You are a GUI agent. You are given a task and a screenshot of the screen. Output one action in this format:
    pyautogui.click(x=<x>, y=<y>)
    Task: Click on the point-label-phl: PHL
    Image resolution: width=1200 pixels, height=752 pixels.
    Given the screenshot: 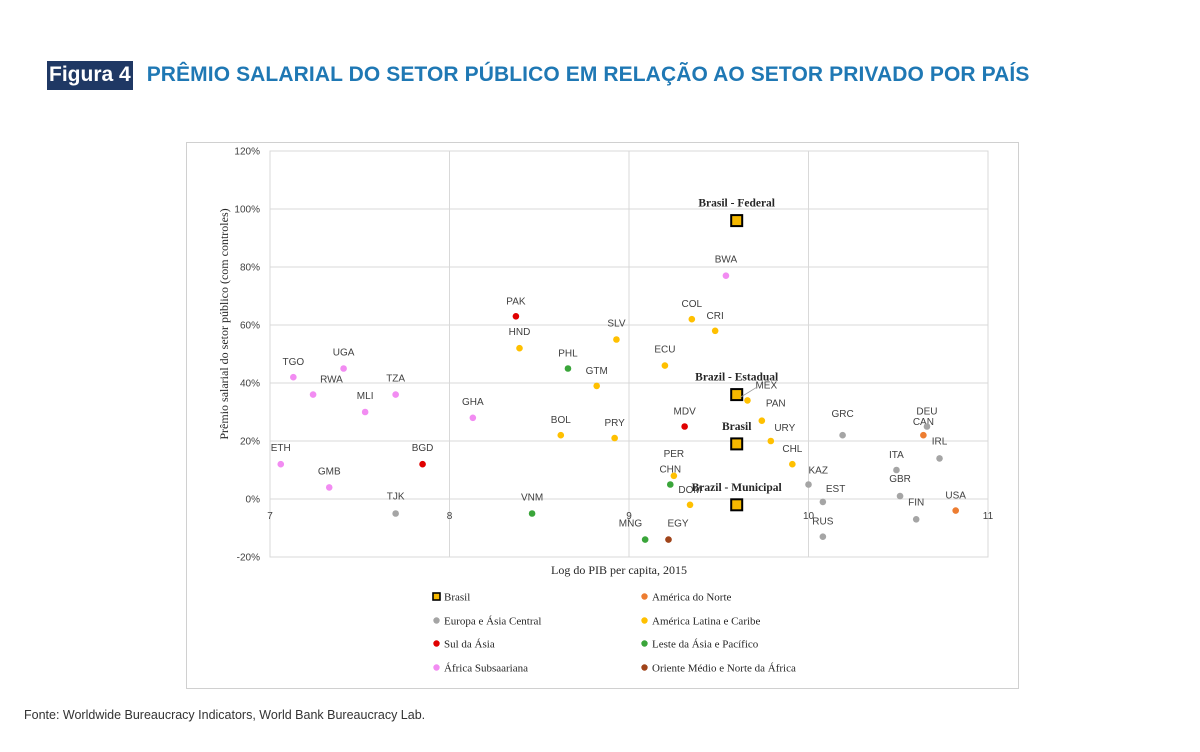 What is the action you would take?
    pyautogui.click(x=568, y=354)
    